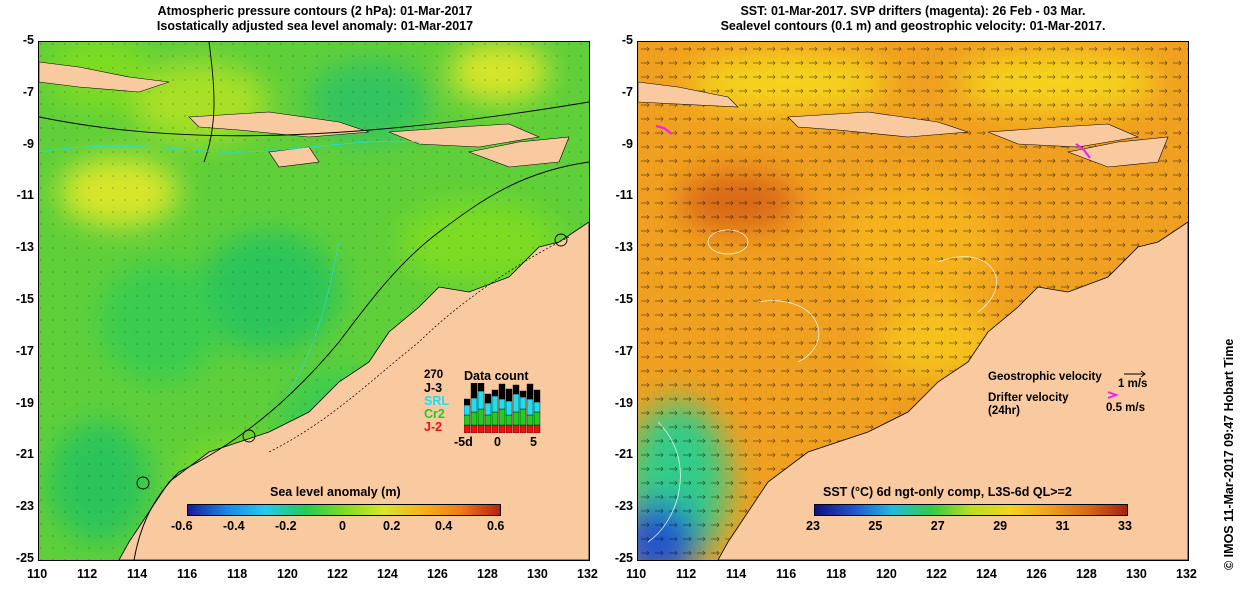 Image resolution: width=1250 pixels, height=590 pixels. What do you see at coordinates (28, 40) in the screenshot?
I see `y-tick-label: -5` at bounding box center [28, 40].